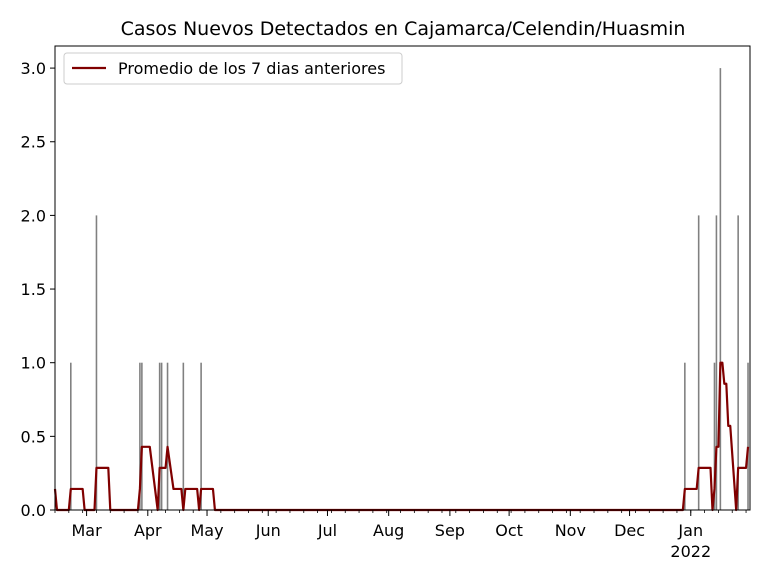 The image size is (768, 576). Describe the element at coordinates (268, 530) in the screenshot. I see `x-tick-label: Jun` at that location.